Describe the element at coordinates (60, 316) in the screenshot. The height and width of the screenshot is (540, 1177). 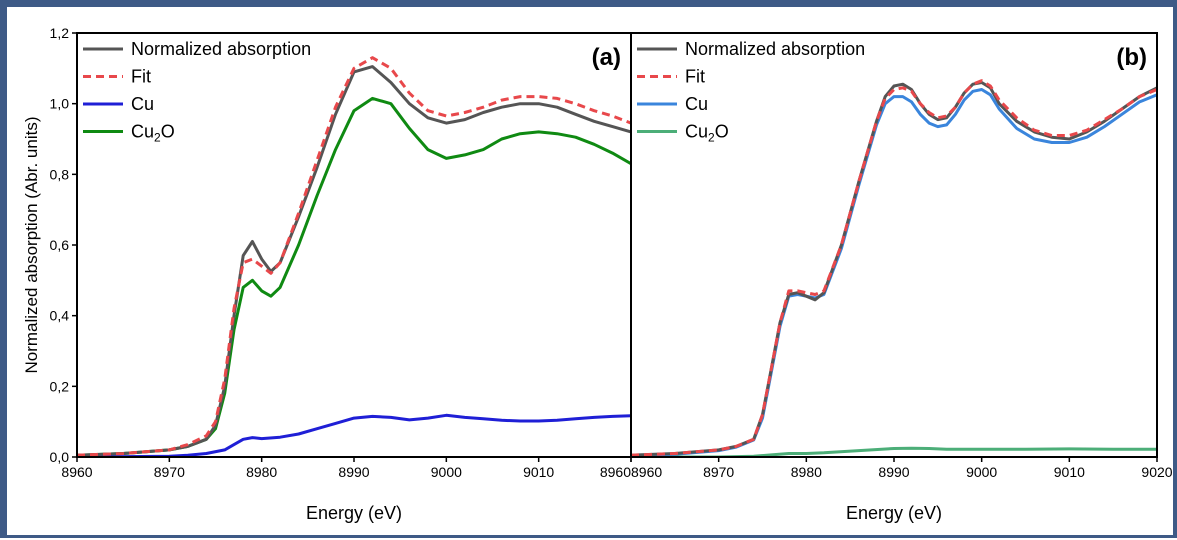
I see `y-tick-label: 0,4` at that location.